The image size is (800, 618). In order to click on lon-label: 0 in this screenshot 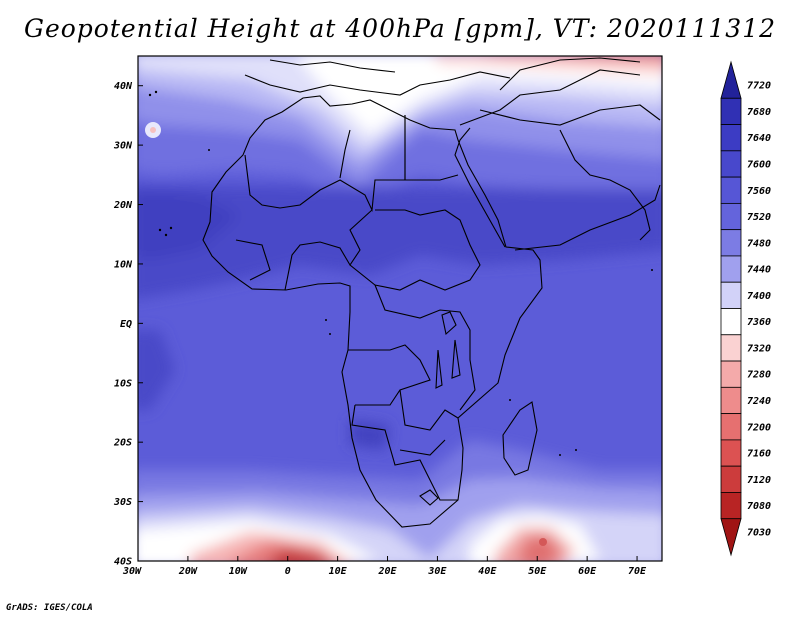, I will do `click(288, 571)`.